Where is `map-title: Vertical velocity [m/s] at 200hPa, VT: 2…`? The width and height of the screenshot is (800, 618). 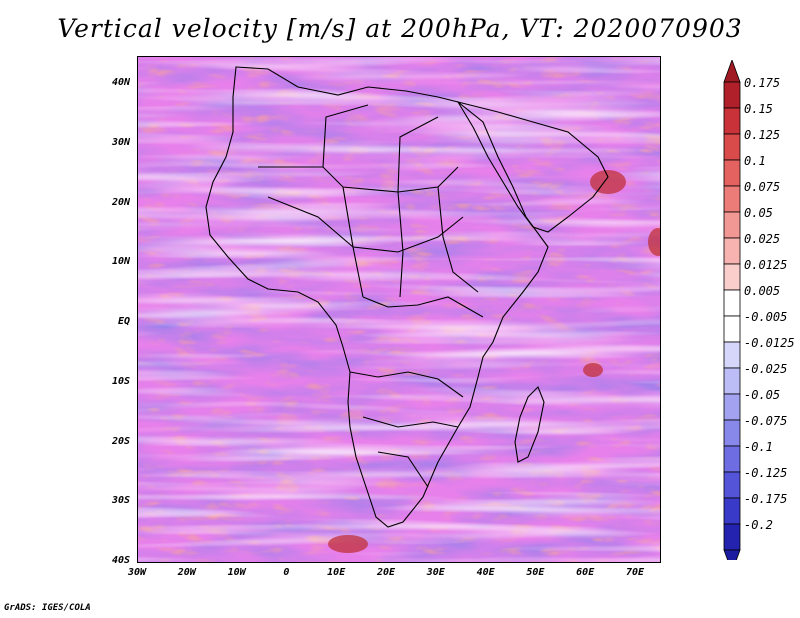 map-title: Vertical velocity [m/s] at 200hPa, VT: 2… is located at coordinates (400, 28).